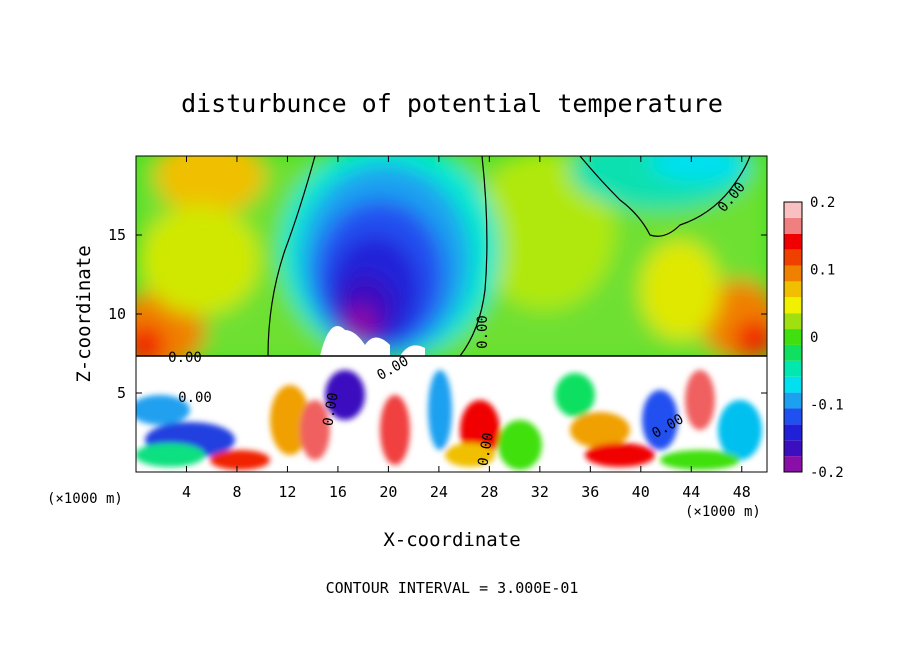 Image resolution: width=904 pixels, height=654 pixels. I want to click on x-tick-label: 24, so click(439, 492).